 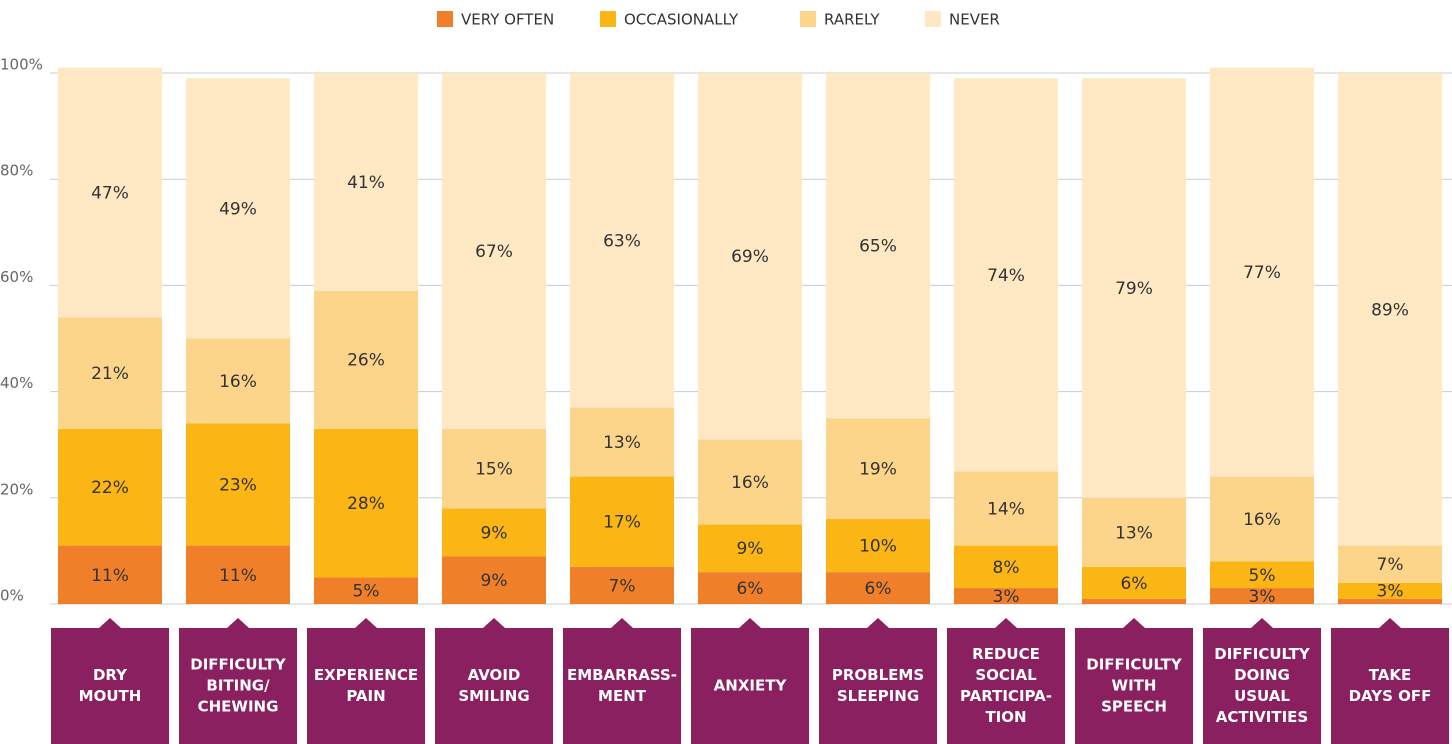 I want to click on category-label: MOUTH, so click(x=110, y=696).